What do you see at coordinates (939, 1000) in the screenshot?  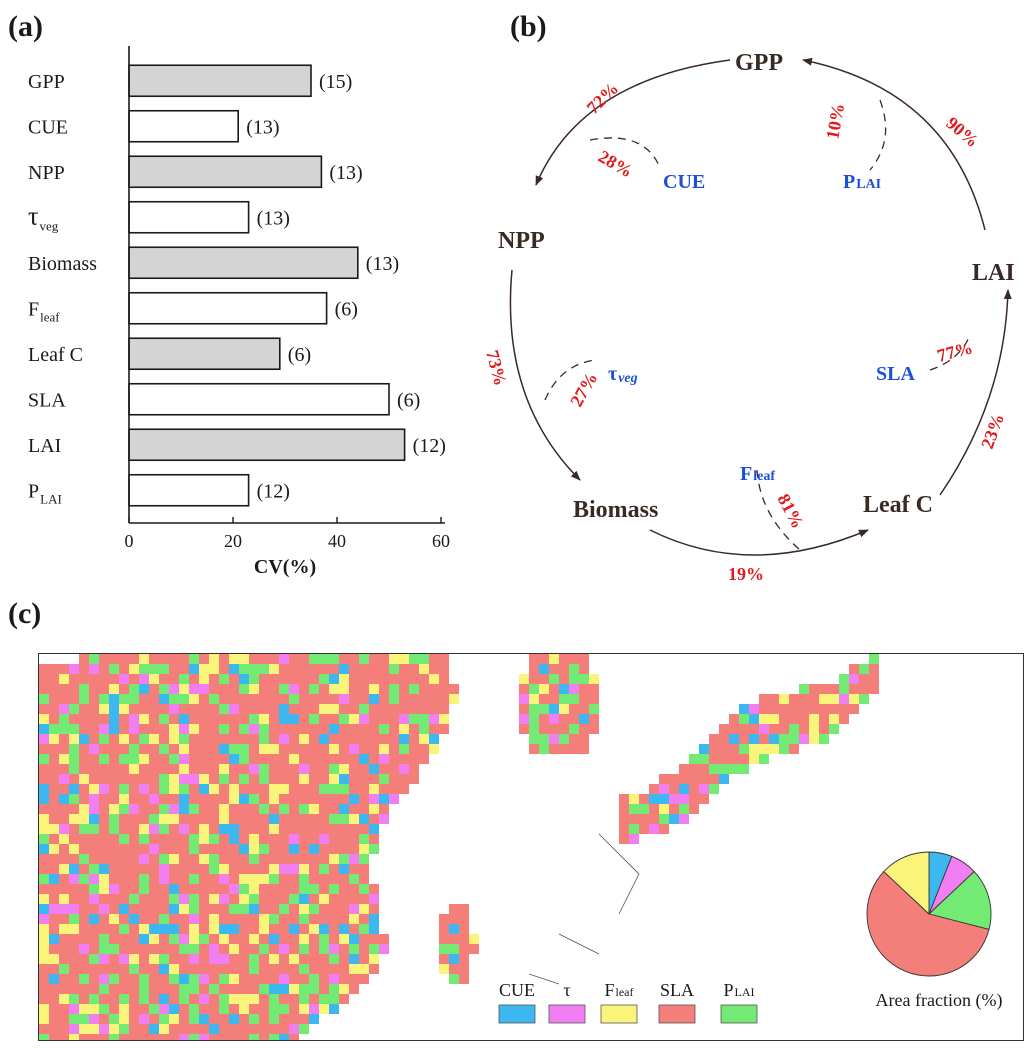 I see `pie-caption: Area fraction (%)` at bounding box center [939, 1000].